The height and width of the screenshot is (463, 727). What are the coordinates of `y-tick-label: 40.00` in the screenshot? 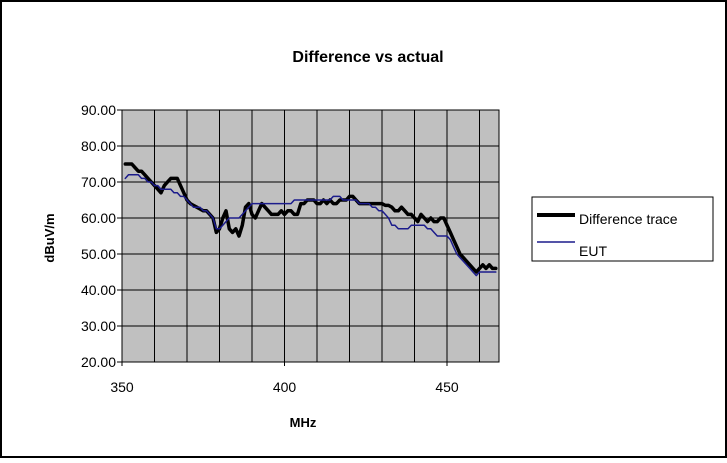 It's located at (98, 290).